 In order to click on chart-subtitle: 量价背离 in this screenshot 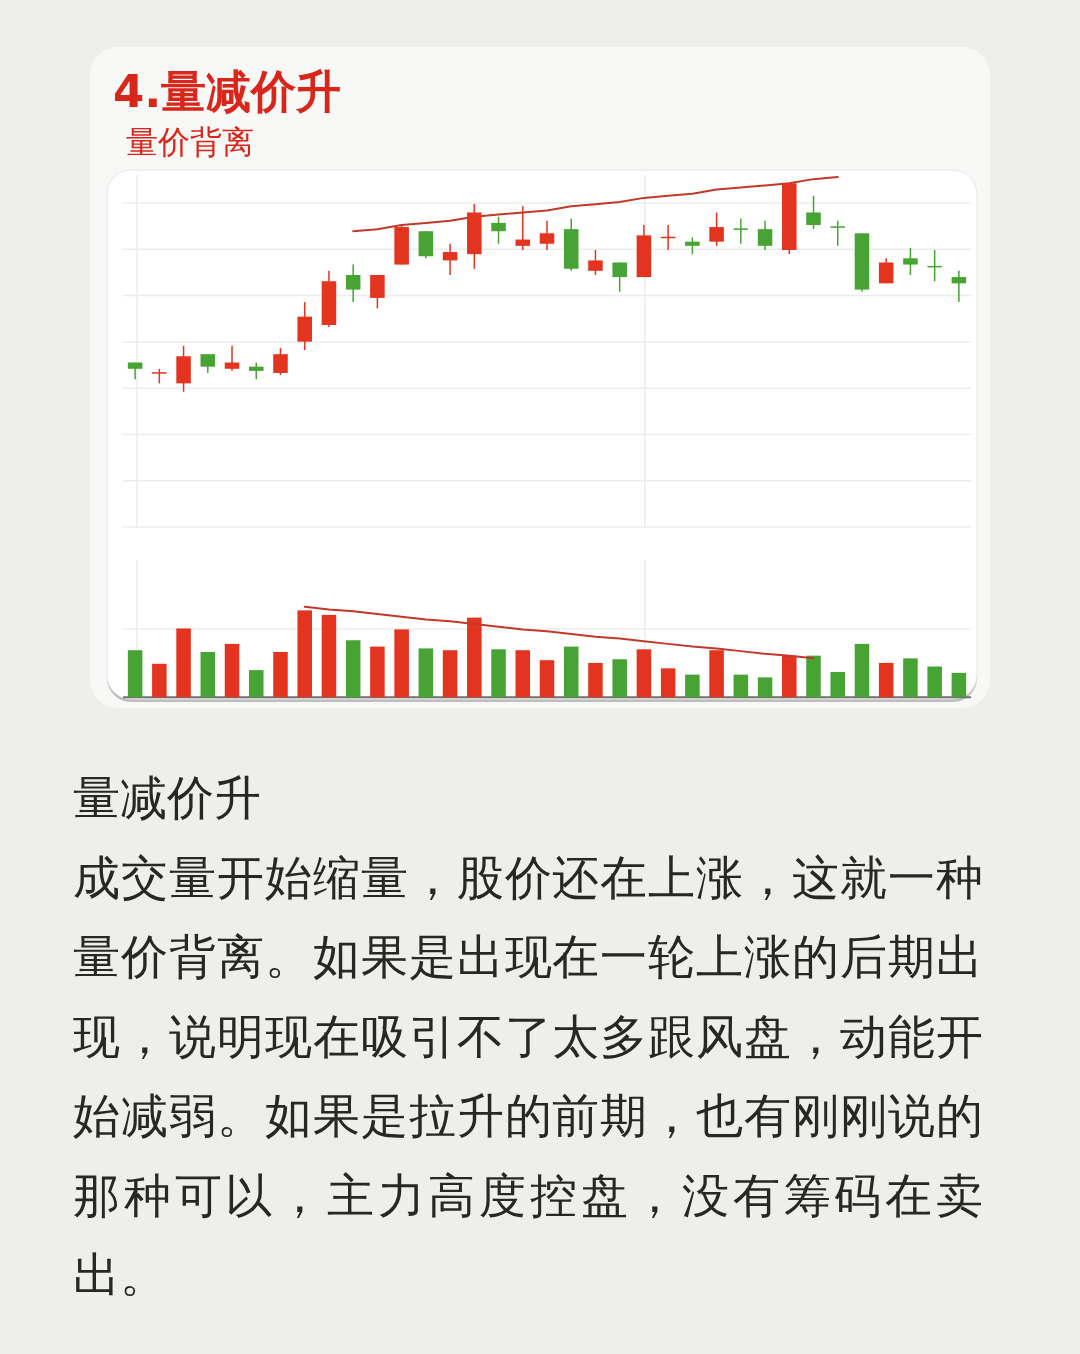, I will do `click(190, 142)`.